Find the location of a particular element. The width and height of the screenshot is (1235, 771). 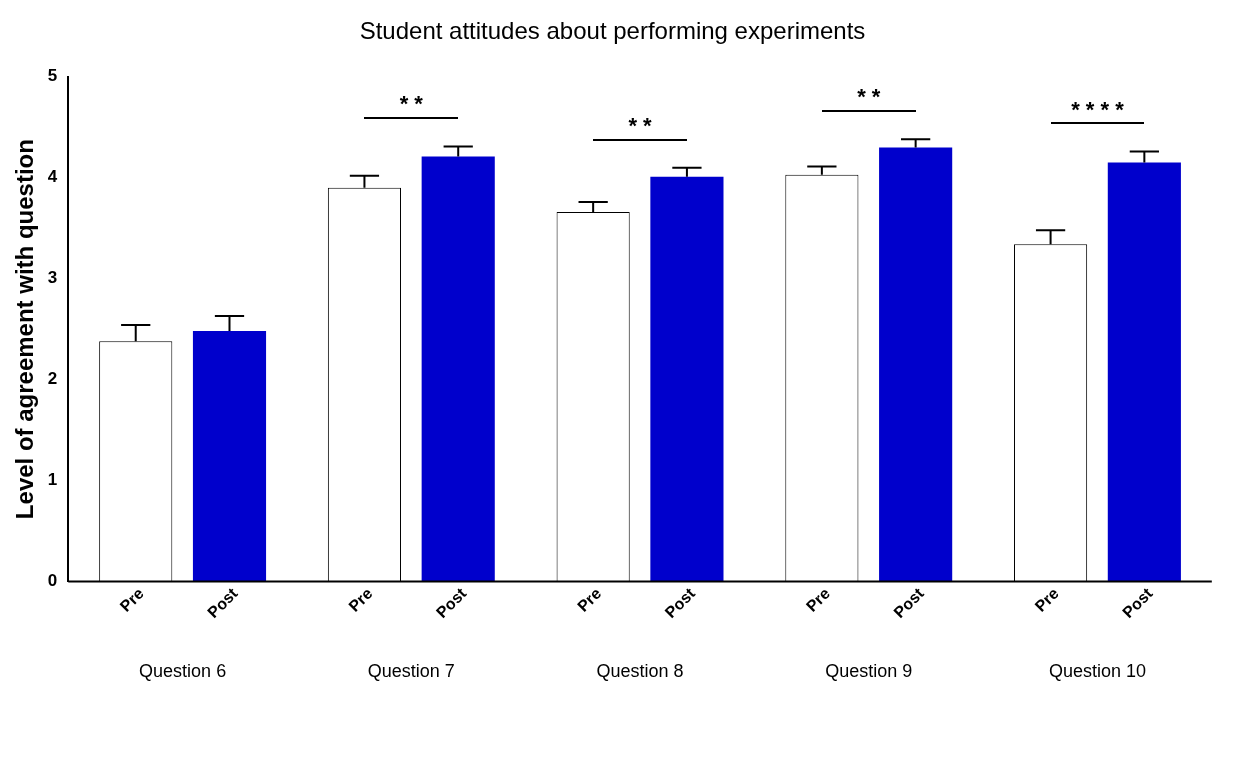

y-tick-label: 1 is located at coordinates (52, 480).